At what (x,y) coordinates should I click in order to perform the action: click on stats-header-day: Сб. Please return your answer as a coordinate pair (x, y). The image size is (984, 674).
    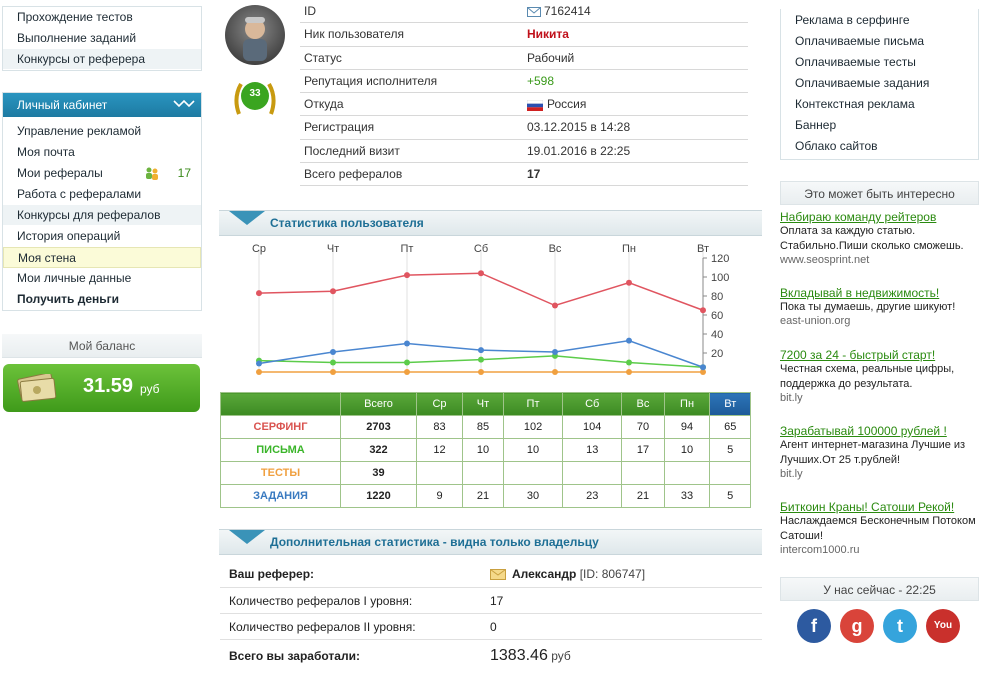
    Looking at the image, I should click on (592, 404).